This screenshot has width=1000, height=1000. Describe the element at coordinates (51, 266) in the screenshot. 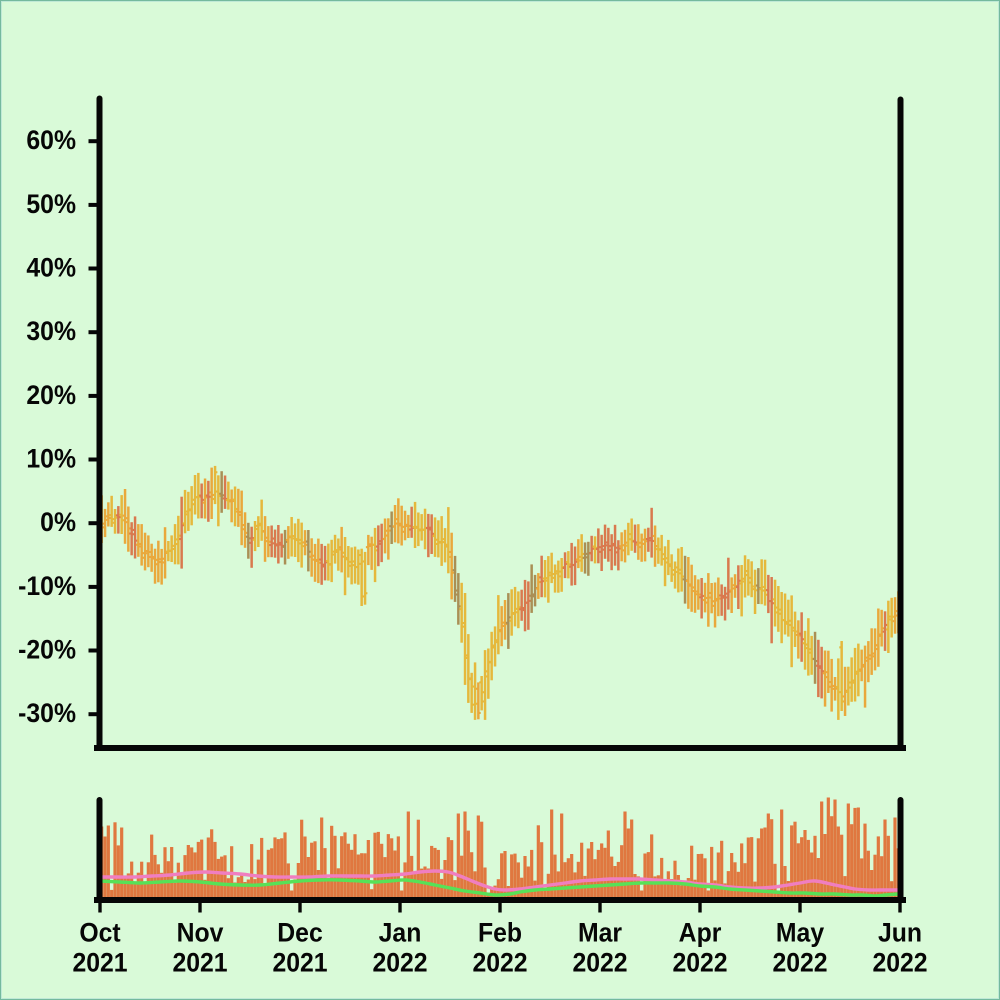

I see `svg-text: 40%` at that location.